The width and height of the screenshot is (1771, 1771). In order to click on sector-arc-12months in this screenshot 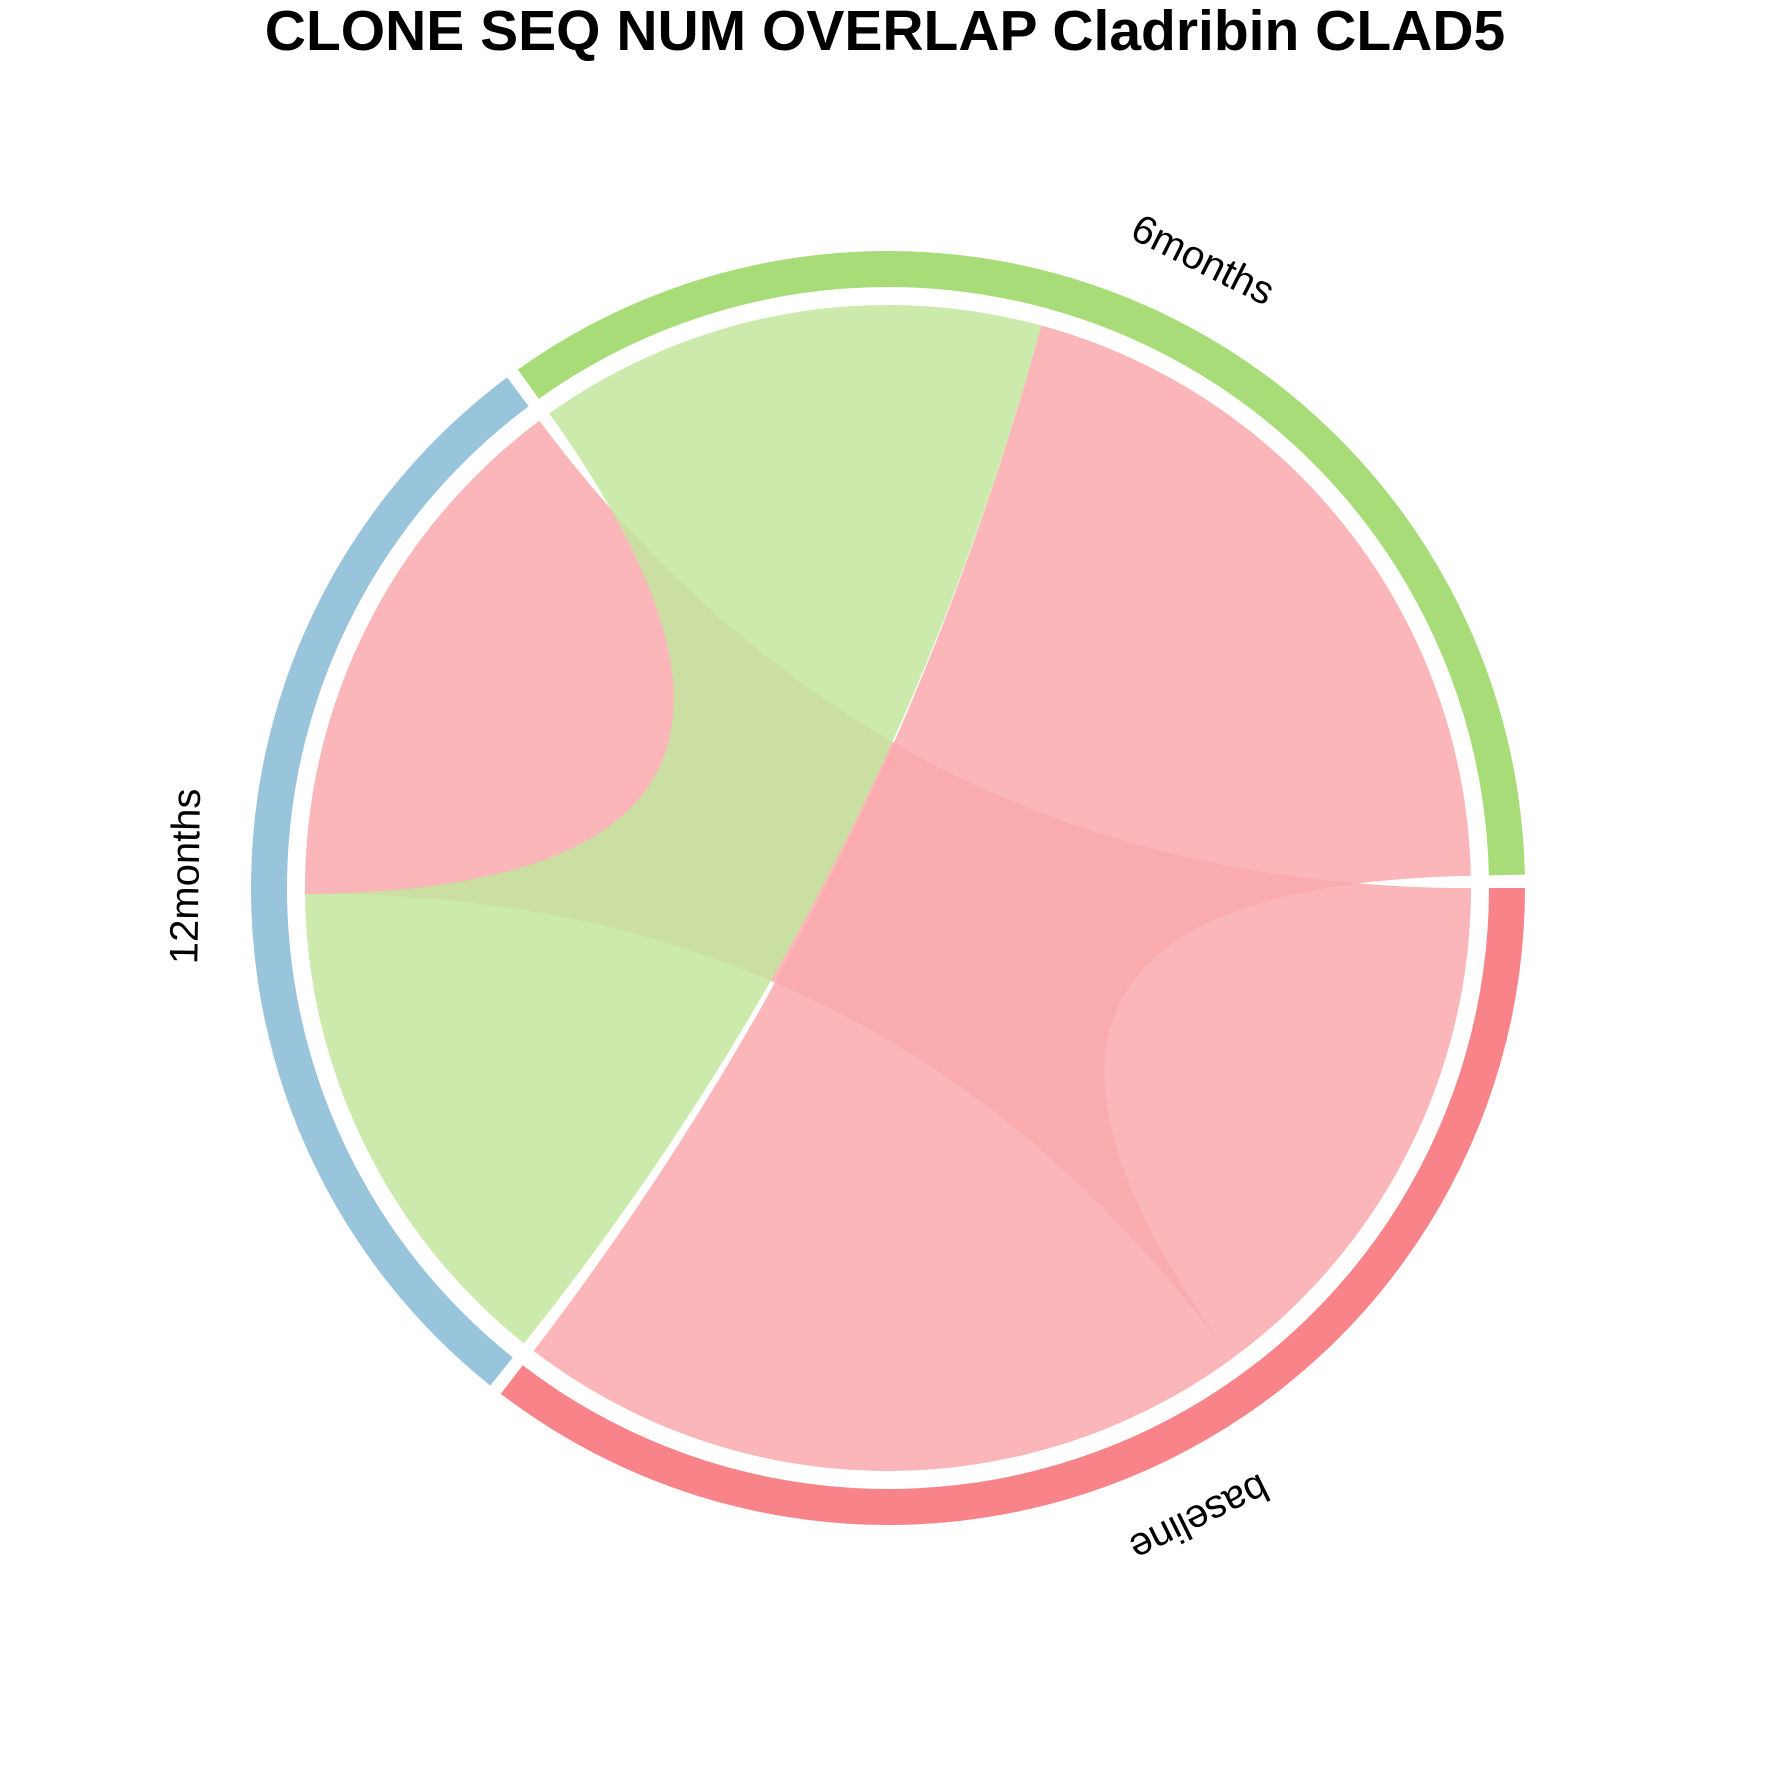, I will do `click(389, 881)`.